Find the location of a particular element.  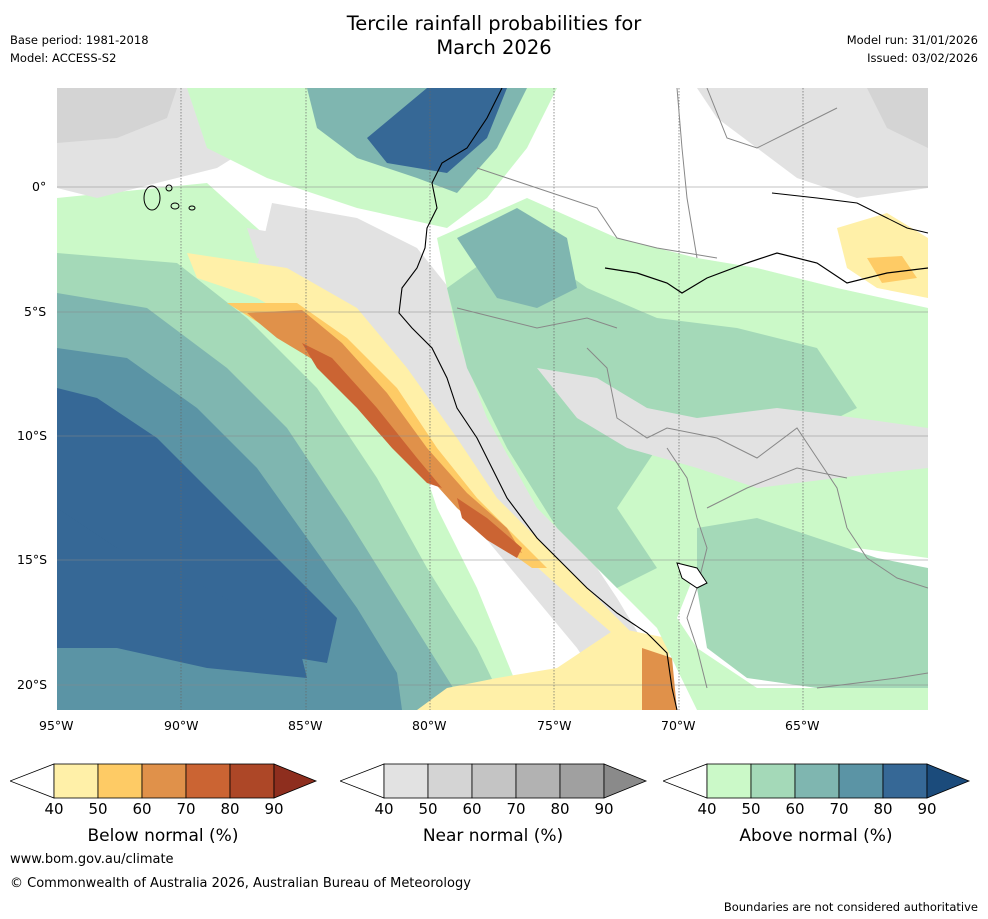

footer-url: www.bom.gov.au/climate is located at coordinates (92, 859).